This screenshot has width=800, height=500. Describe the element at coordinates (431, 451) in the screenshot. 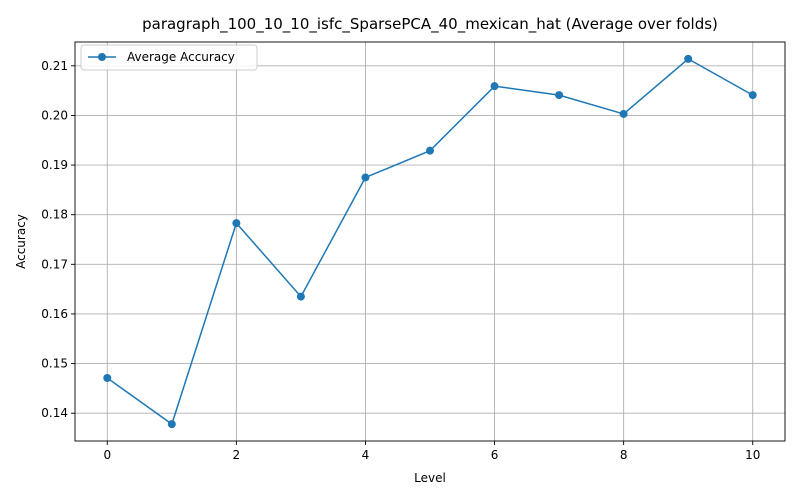

I see `x-axis: 0 2 4 6 8 10` at that location.